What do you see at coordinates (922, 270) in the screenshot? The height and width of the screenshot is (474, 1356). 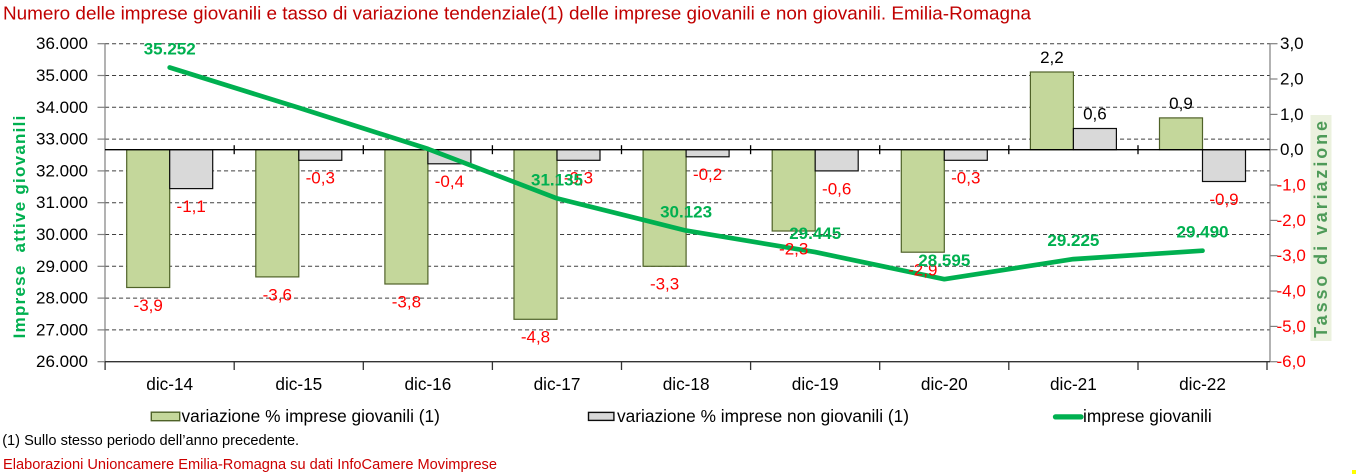 I see `svg-text: -2,9` at bounding box center [922, 270].